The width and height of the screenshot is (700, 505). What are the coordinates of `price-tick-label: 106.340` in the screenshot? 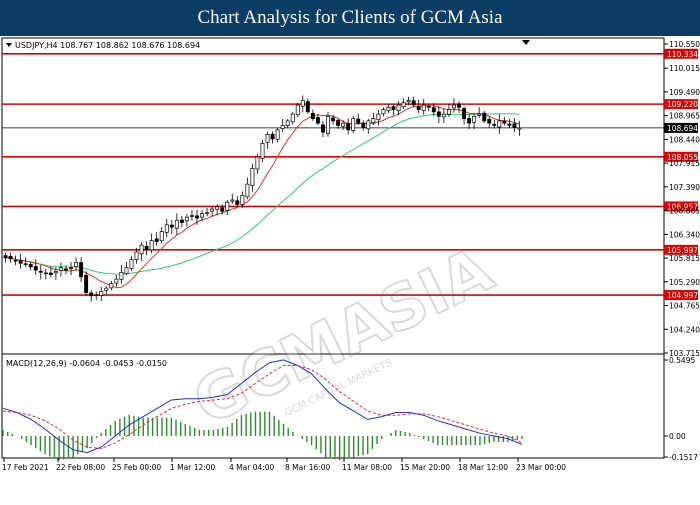 It's located at (684, 234).